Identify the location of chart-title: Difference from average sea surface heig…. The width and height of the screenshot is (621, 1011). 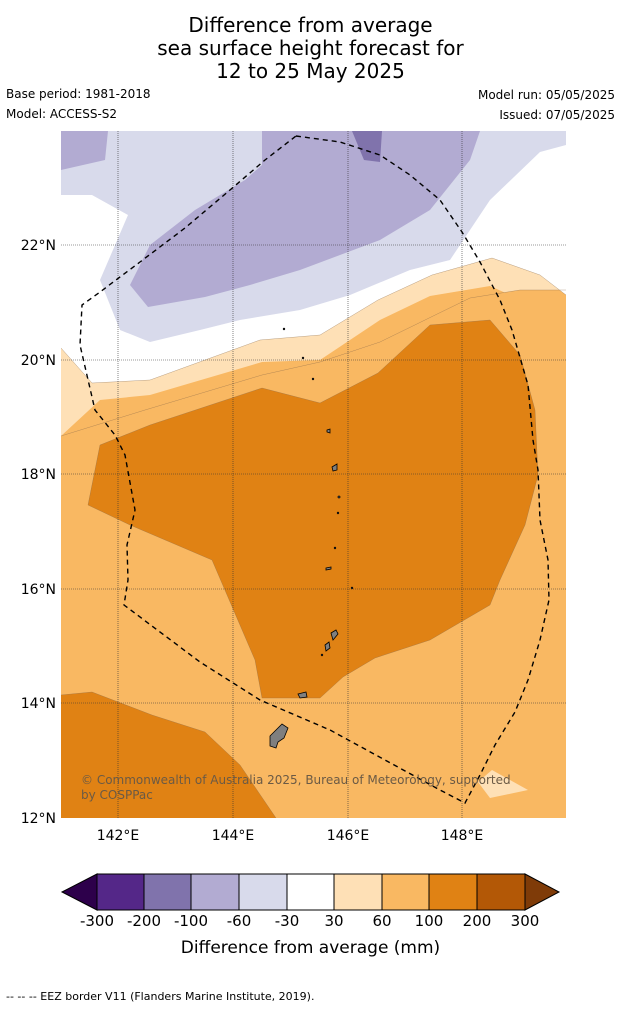
(310, 48).